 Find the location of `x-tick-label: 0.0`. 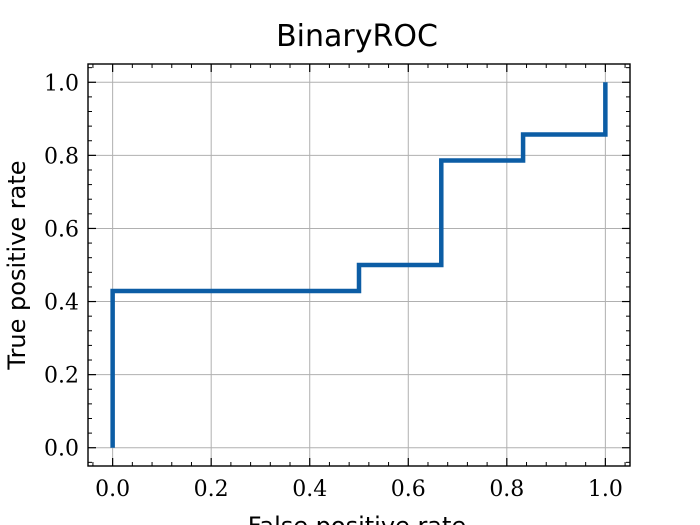

x-tick-label: 0.0 is located at coordinates (112, 489).